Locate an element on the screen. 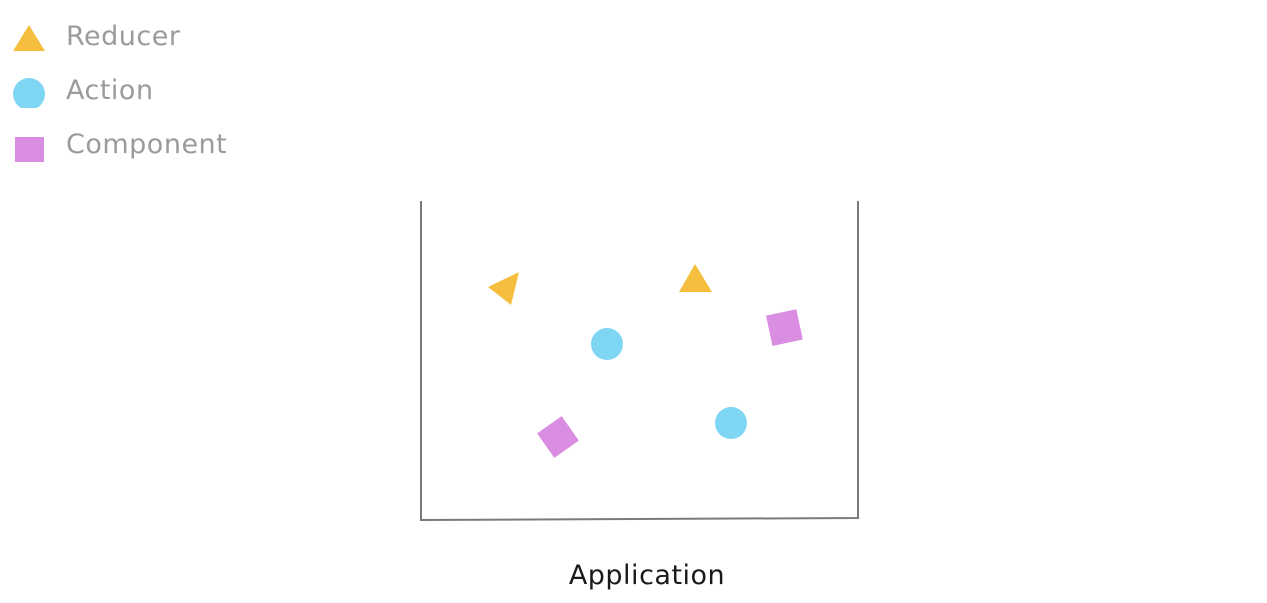 This screenshot has height=603, width=1267. circle-icon is located at coordinates (29, 93).